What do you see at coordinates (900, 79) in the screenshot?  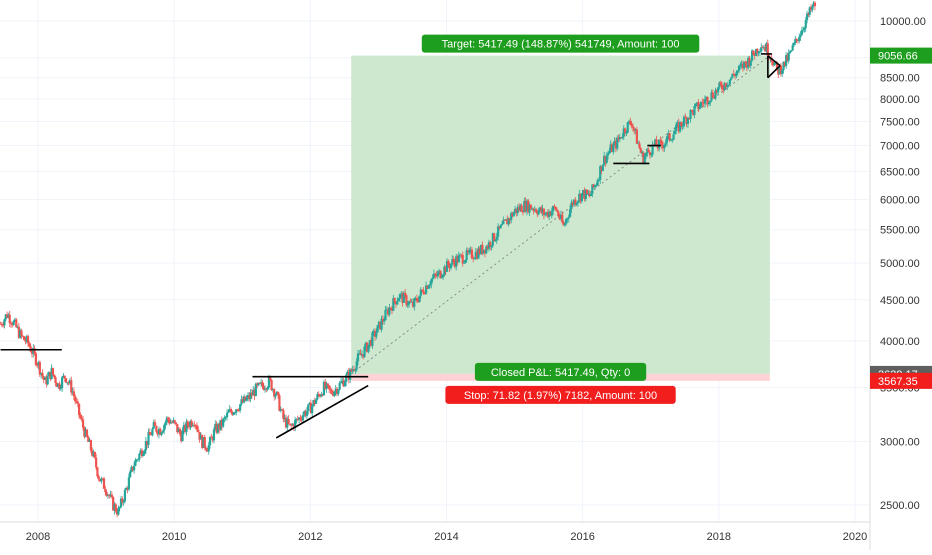 I see `price-tick-label: 8500.00` at bounding box center [900, 79].